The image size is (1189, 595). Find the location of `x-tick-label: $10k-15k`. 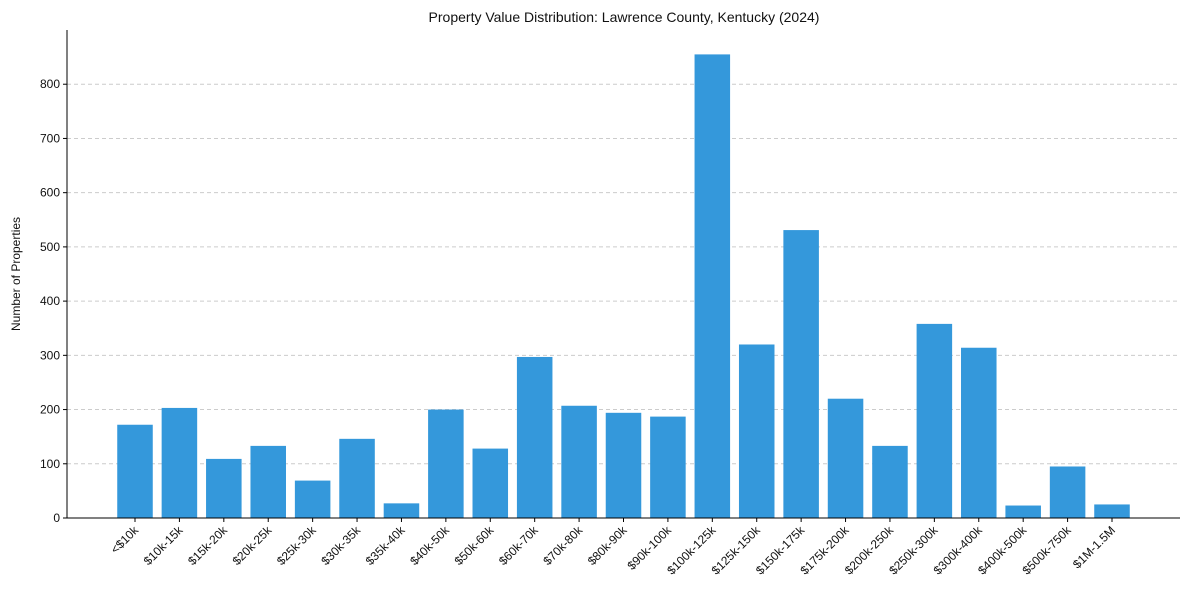

x-tick-label: $10k-15k is located at coordinates (164, 546).